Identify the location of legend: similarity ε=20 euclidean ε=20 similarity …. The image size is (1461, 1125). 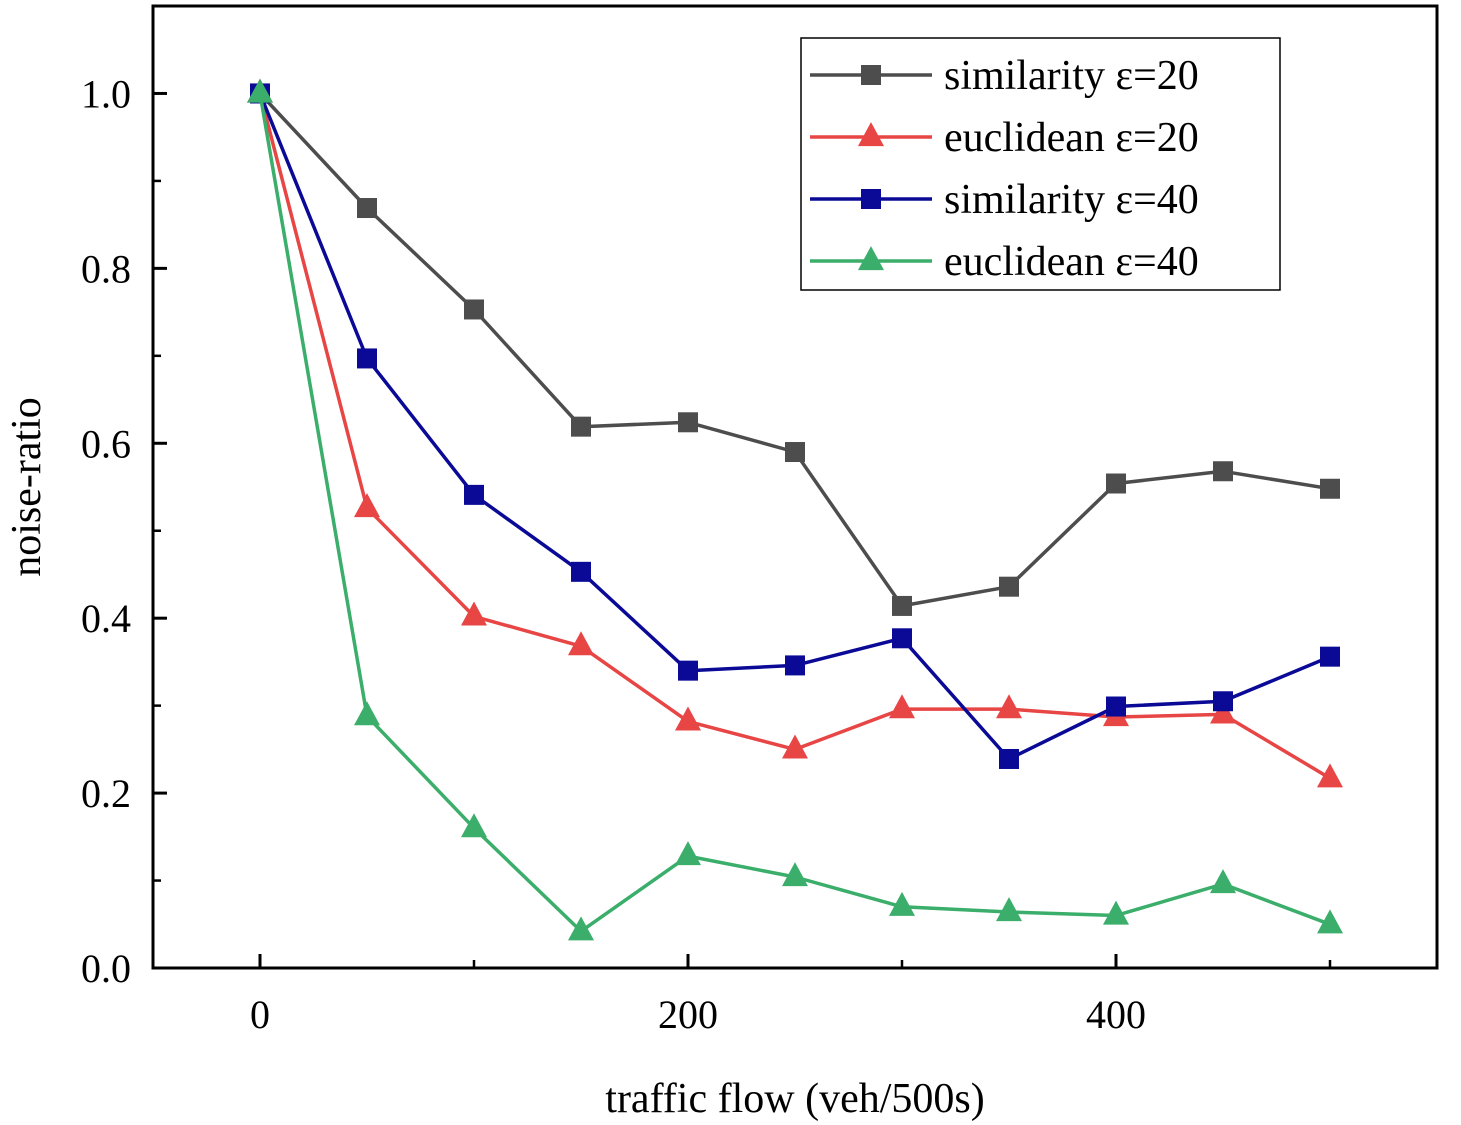
(1040, 164).